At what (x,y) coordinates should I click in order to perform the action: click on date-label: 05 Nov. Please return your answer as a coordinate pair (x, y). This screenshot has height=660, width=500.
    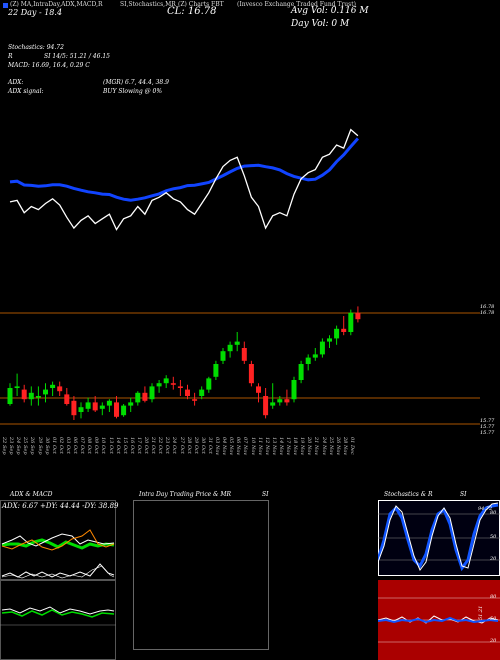
    Looking at the image, I should click on (231, 446).